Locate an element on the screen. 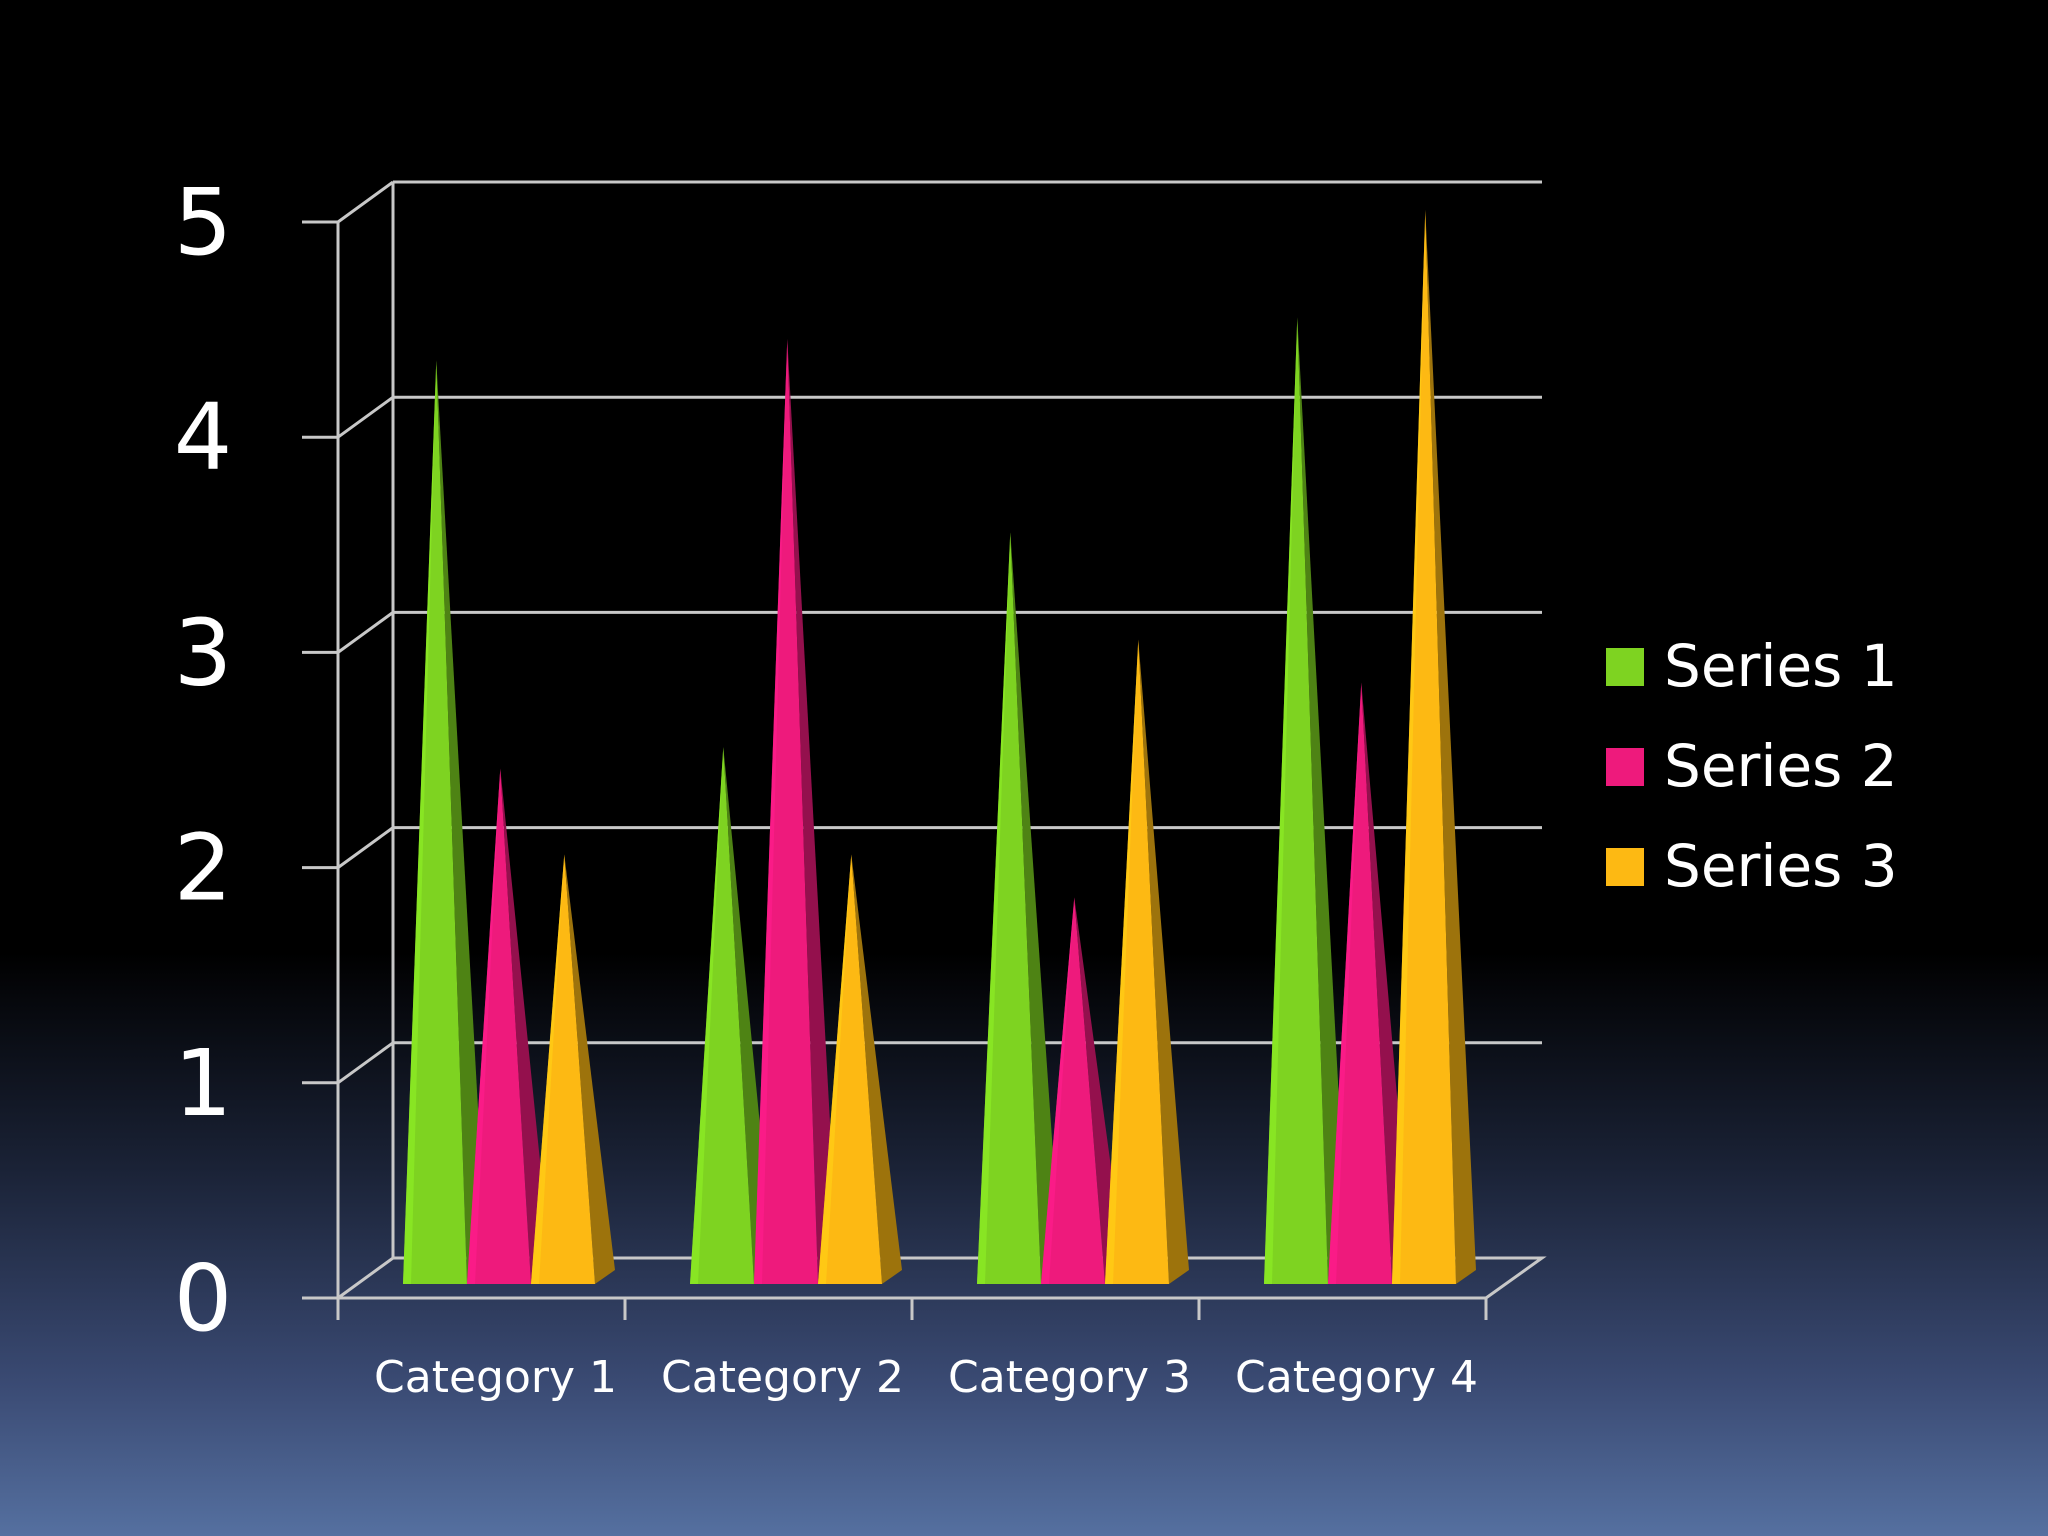  legend-item: Series 1 is located at coordinates (1752, 666).